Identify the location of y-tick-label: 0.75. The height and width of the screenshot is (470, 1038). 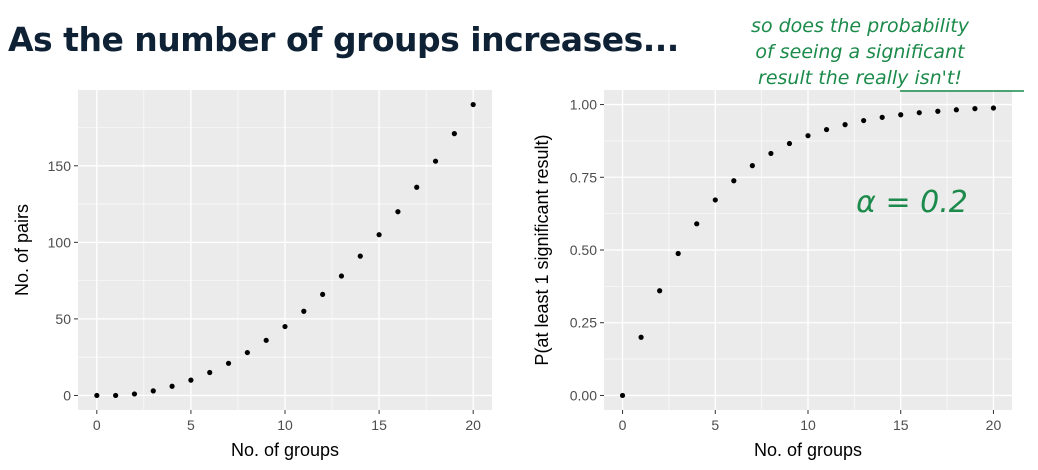
(583, 177).